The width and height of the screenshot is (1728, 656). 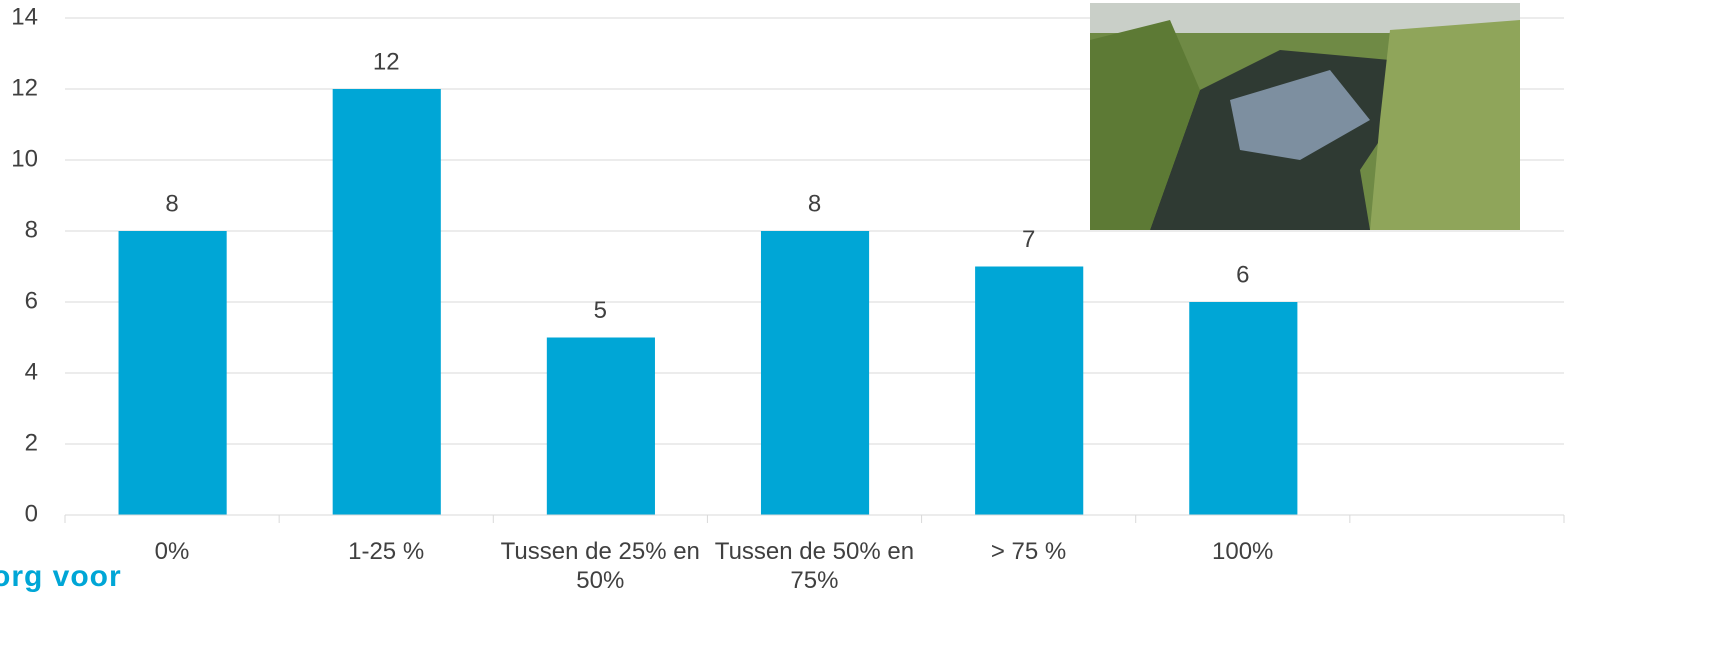 I want to click on y-tick-label: 0, so click(x=31, y=513).